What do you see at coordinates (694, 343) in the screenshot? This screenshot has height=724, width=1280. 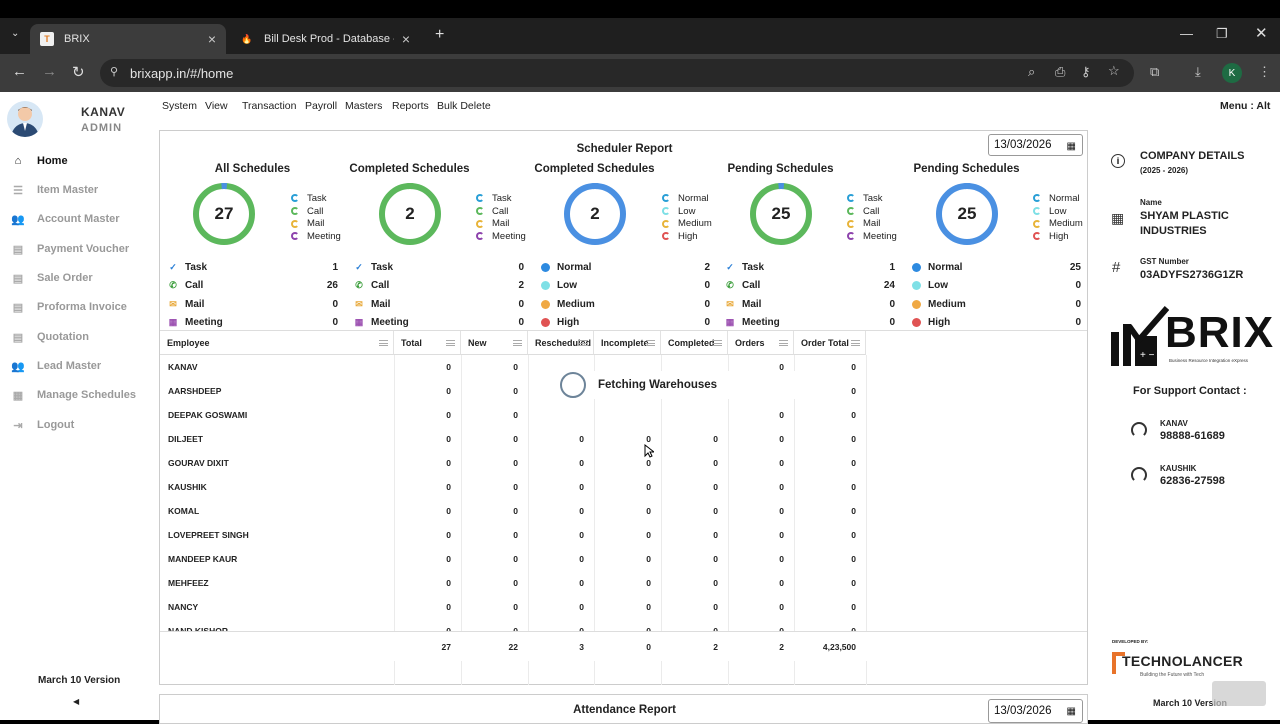 I see `column-header: Completed` at bounding box center [694, 343].